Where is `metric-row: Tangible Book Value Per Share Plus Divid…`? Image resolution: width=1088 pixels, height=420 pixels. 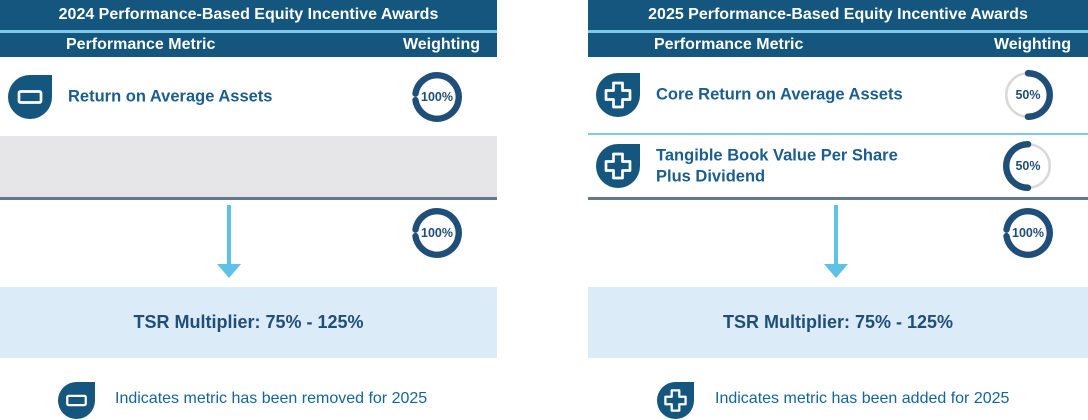 metric-row: Tangible Book Value Per Share Plus Divid… is located at coordinates (838, 166).